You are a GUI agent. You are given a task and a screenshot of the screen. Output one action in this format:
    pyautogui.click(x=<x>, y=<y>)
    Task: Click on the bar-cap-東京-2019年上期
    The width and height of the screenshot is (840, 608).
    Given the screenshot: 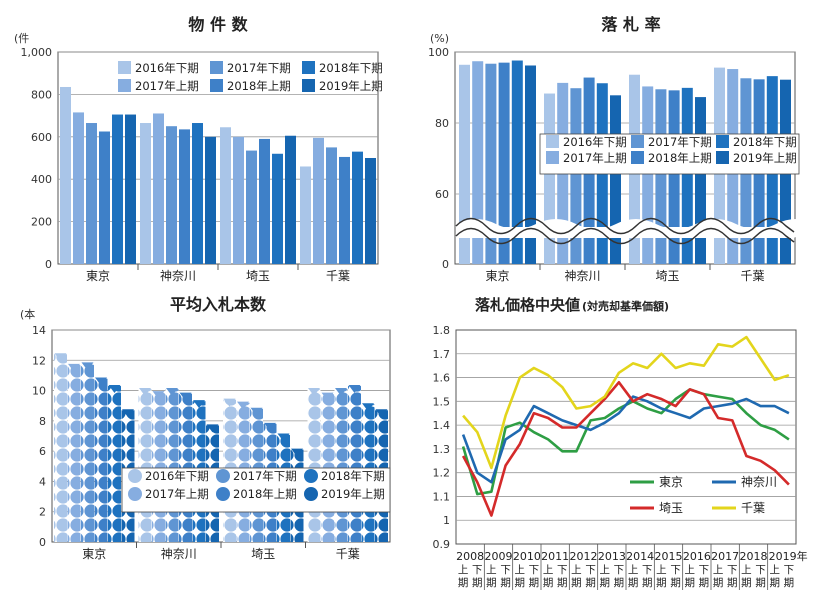 What is the action you would take?
    pyautogui.click(x=128, y=413)
    